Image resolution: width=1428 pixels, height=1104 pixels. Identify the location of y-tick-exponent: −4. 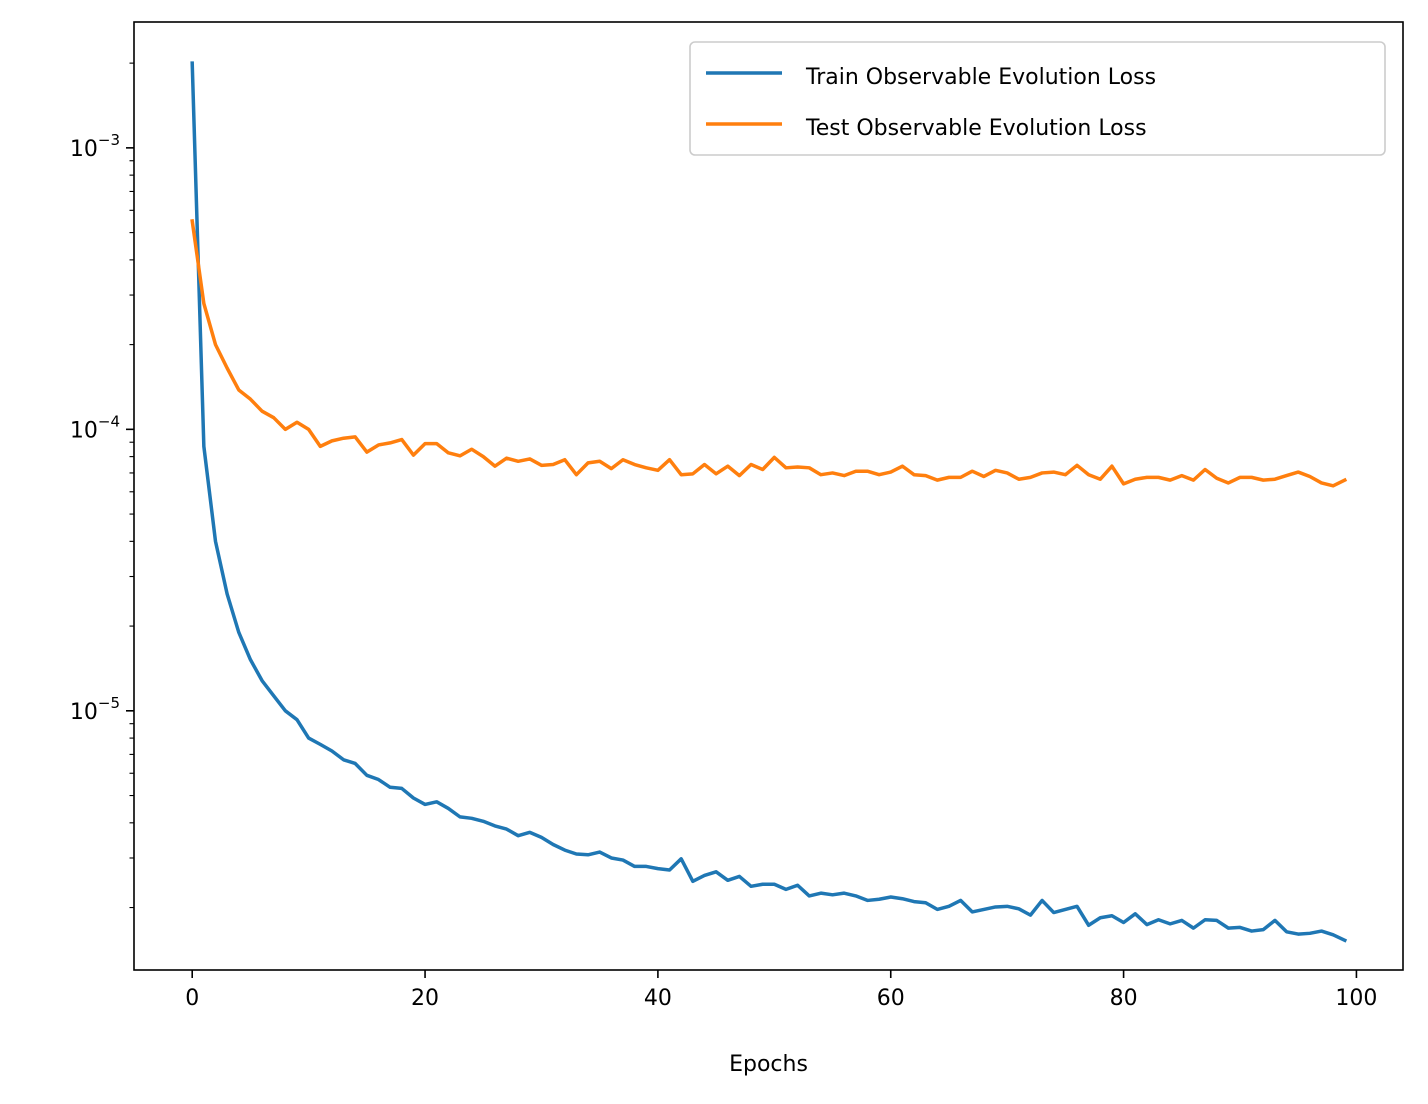
(109, 421).